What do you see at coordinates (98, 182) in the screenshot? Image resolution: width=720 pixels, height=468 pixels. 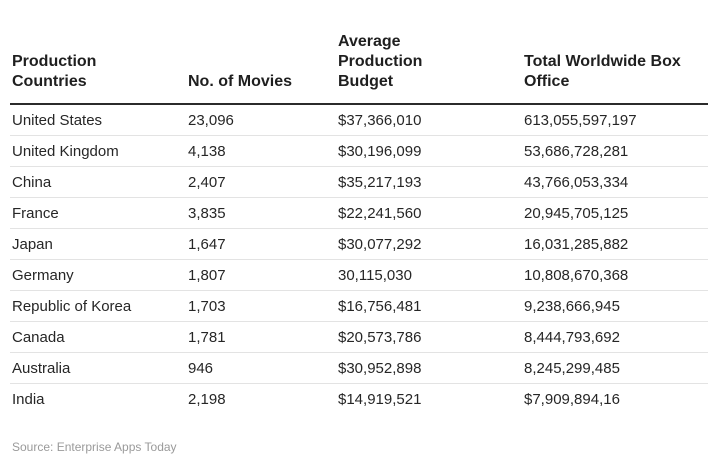 I see `country-cell: China` at bounding box center [98, 182].